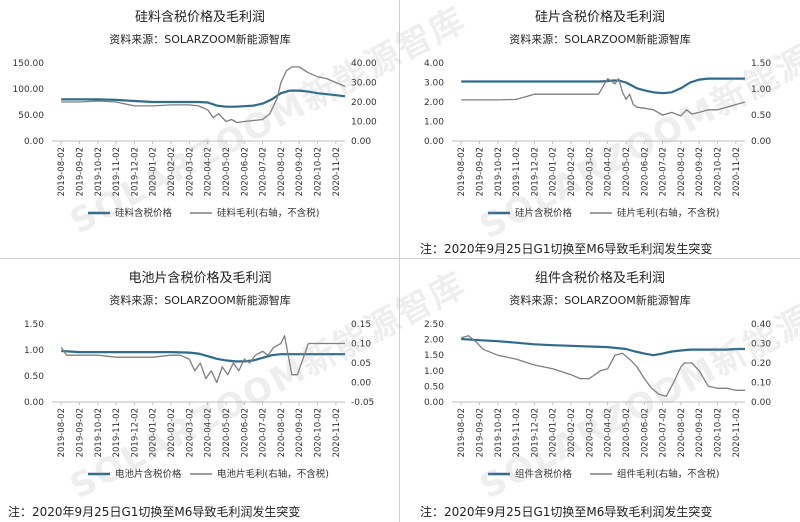 This screenshot has height=522, width=800. What do you see at coordinates (761, 116) in the screenshot?
I see `y-tick-label-right: 0.50` at bounding box center [761, 116].